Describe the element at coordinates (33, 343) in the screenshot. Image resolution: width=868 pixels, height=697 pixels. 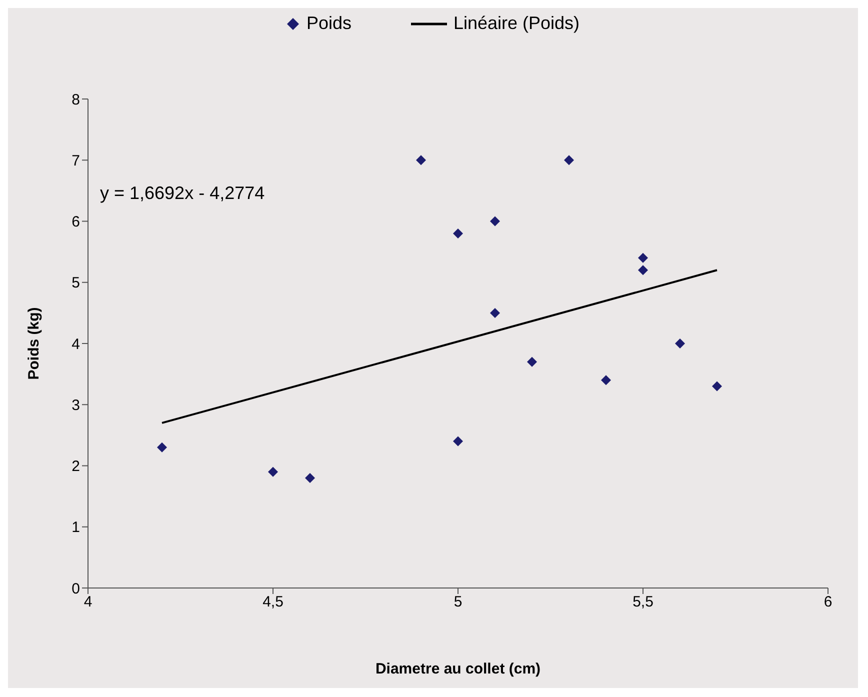
I see `y-axis-title: Poids (kg)` at that location.